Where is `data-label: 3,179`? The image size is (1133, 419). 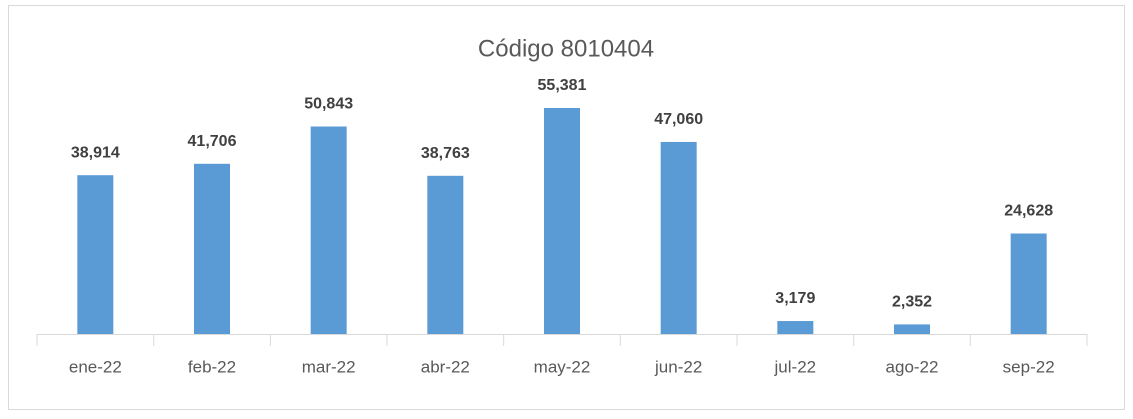 data-label: 3,179 is located at coordinates (795, 298).